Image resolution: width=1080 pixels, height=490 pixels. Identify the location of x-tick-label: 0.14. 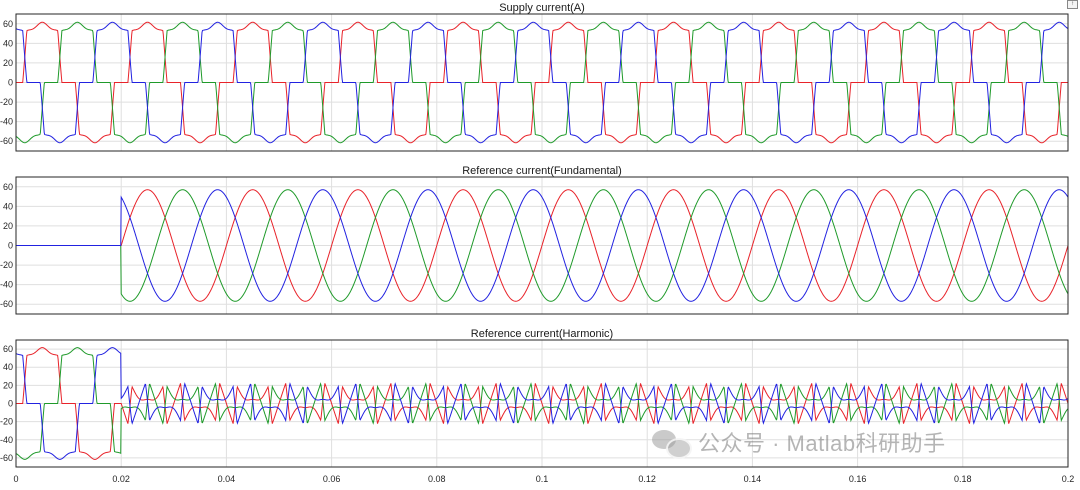
(753, 479).